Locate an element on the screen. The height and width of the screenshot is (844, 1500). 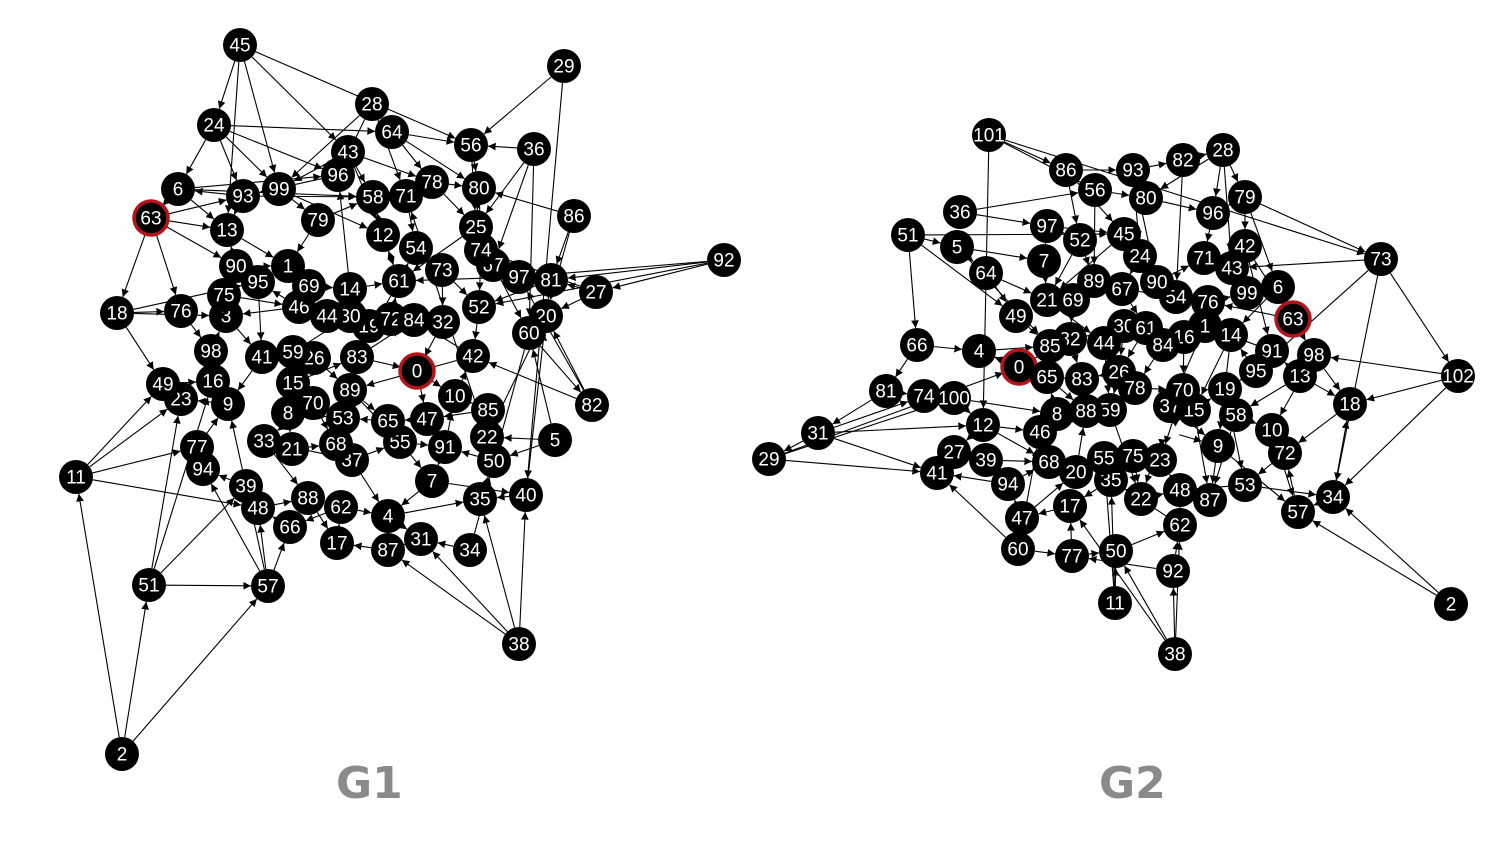
g1-node-label-79: 79 is located at coordinates (317, 221).